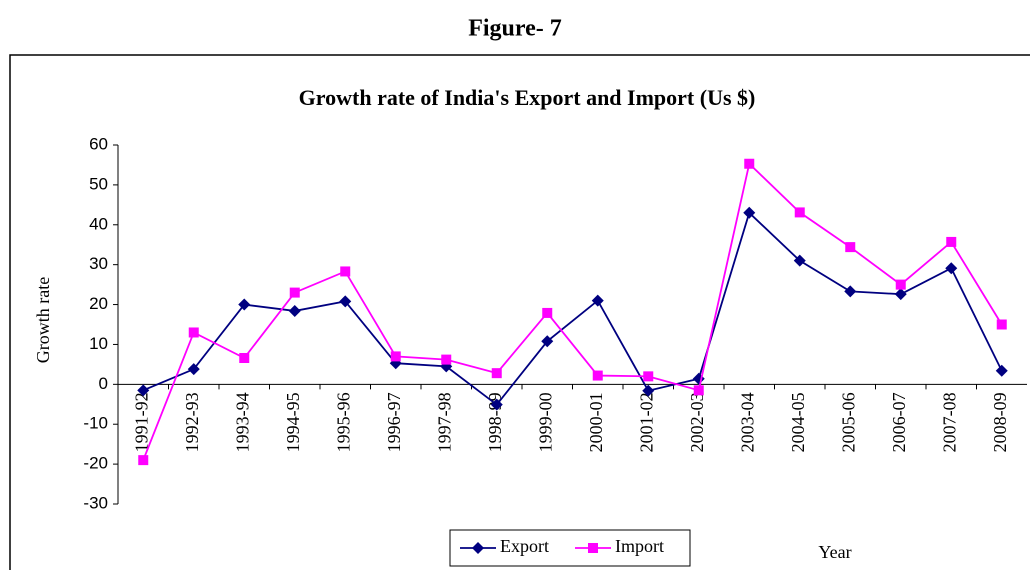 The height and width of the screenshot is (575, 1030). I want to click on y-tick-label: 0, so click(103, 383).